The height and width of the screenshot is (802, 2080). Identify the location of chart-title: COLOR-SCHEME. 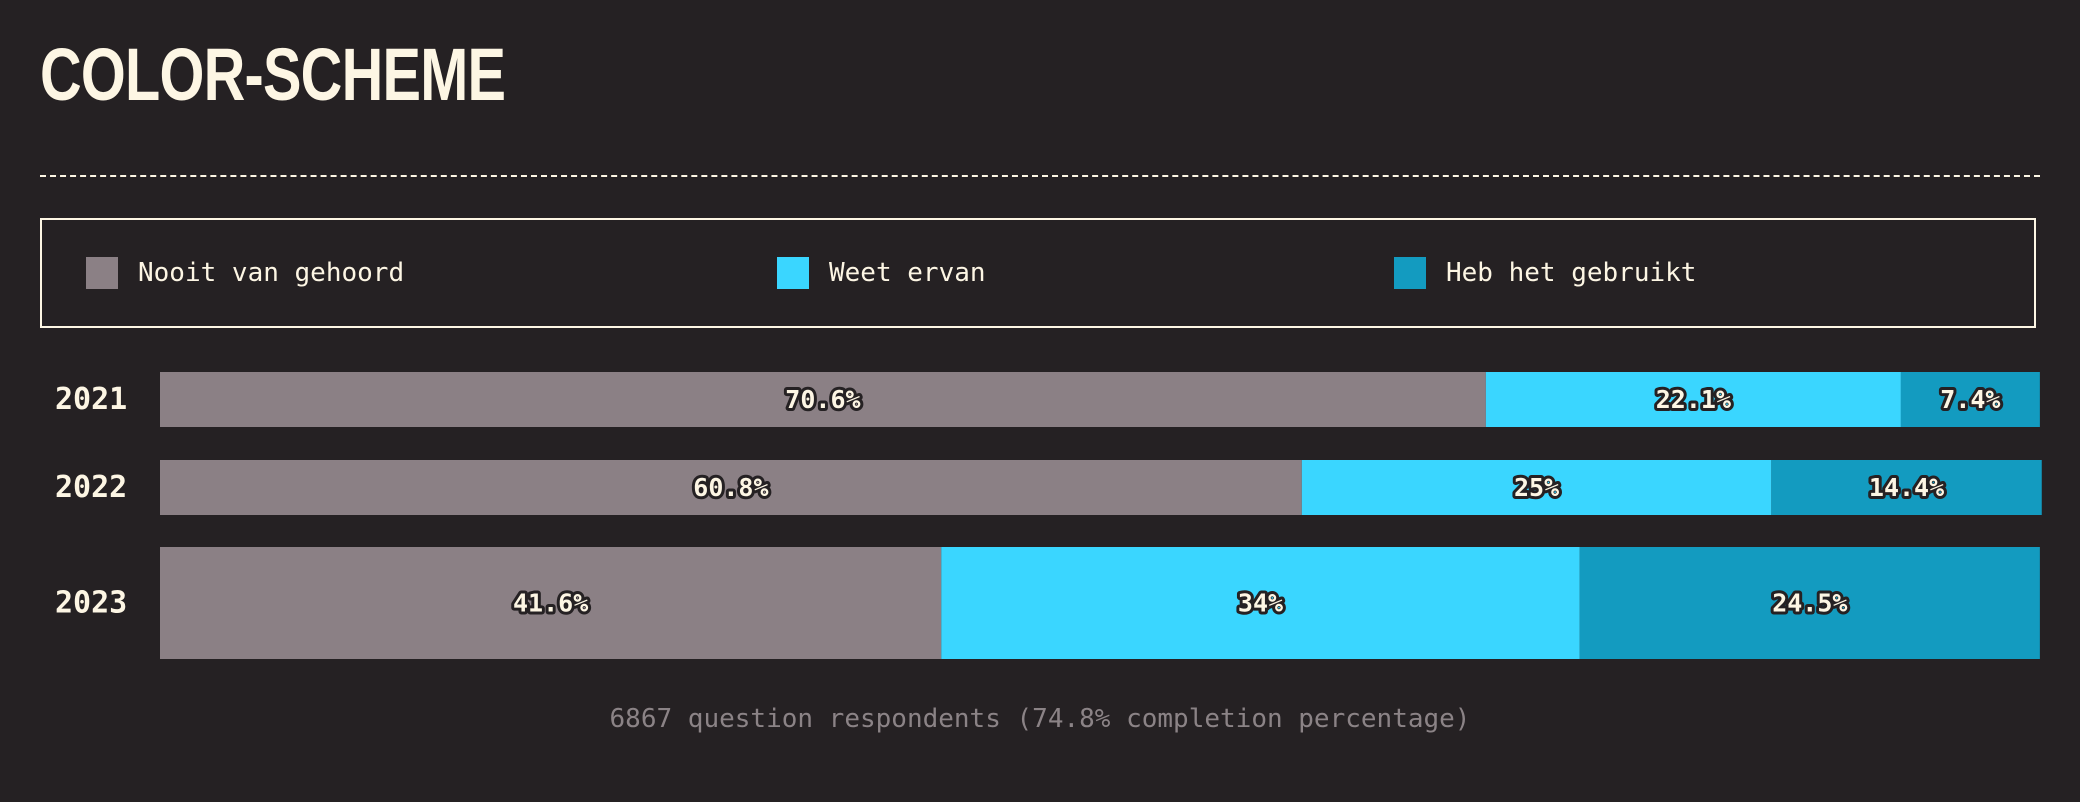
(273, 74).